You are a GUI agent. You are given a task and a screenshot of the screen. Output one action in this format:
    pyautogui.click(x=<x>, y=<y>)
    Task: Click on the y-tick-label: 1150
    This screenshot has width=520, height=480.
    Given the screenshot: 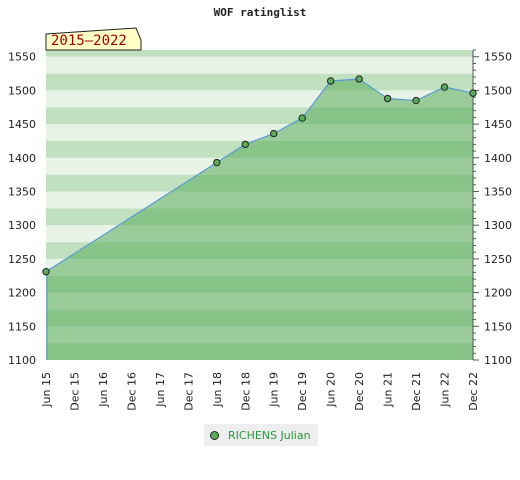 What is the action you would take?
    pyautogui.click(x=22, y=326)
    